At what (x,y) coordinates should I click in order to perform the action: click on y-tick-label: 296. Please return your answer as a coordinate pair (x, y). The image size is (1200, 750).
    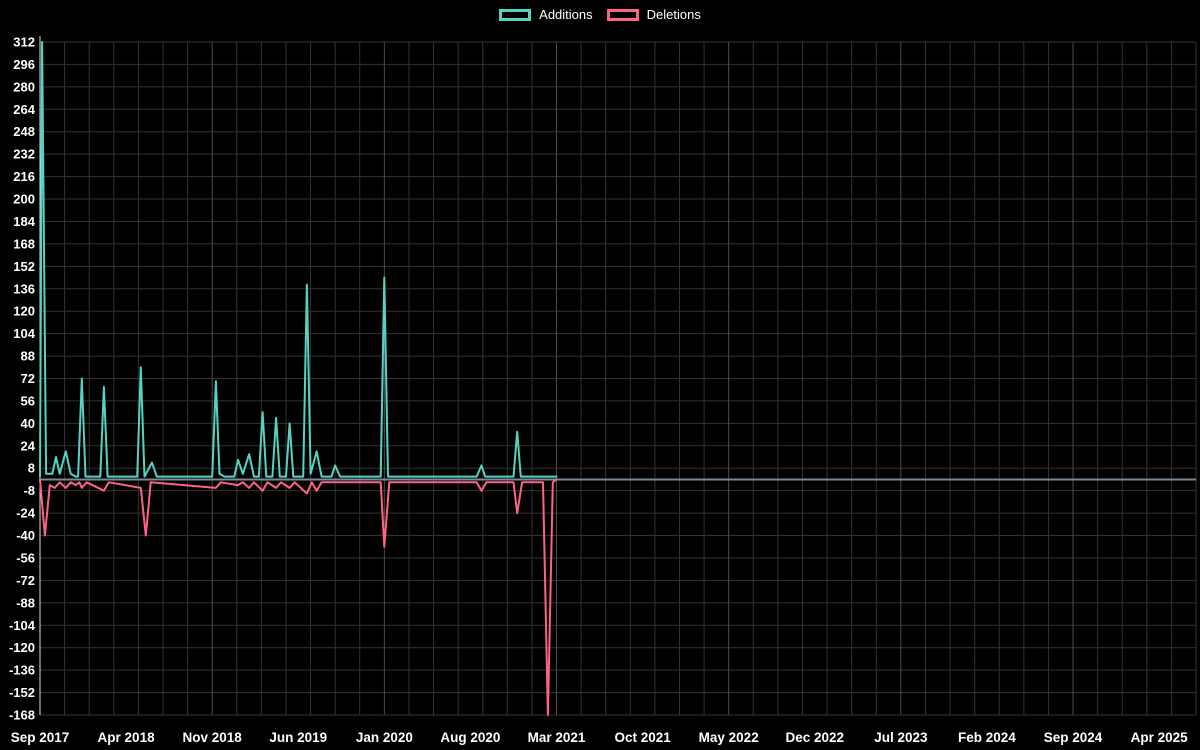
    Looking at the image, I should click on (24, 64).